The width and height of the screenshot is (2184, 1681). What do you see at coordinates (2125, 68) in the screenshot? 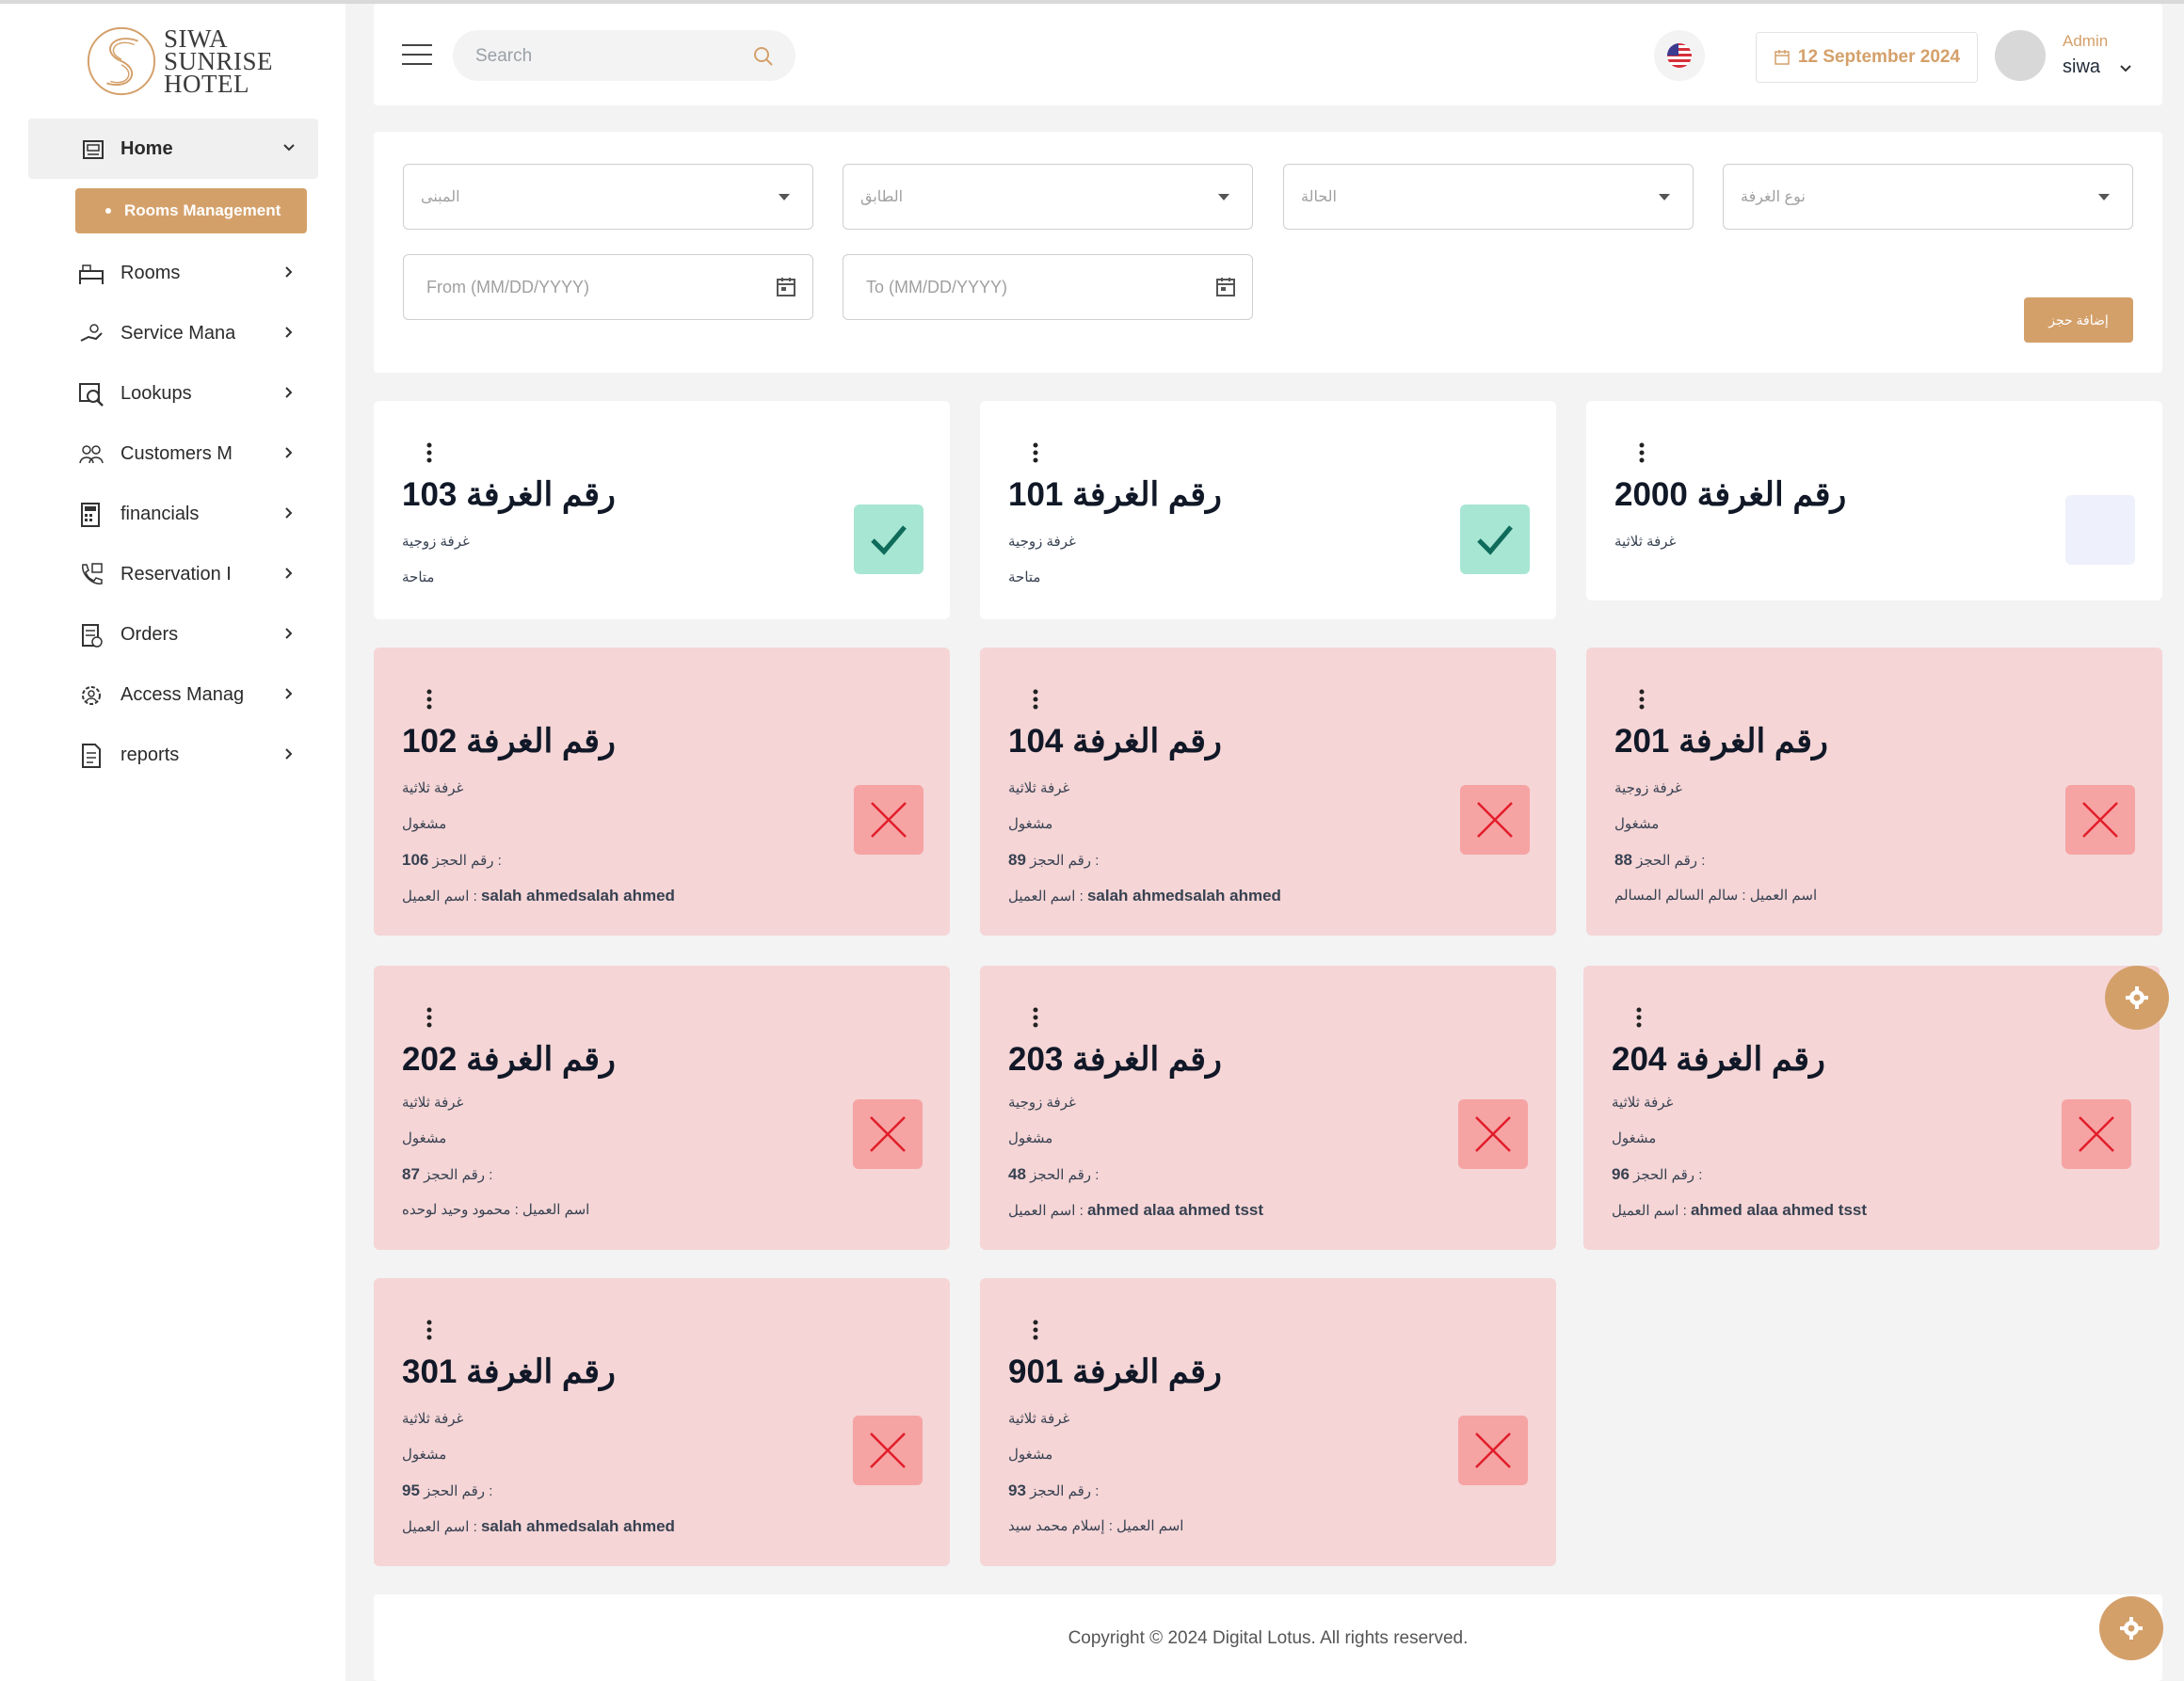
I see `chevron-down-icon` at bounding box center [2125, 68].